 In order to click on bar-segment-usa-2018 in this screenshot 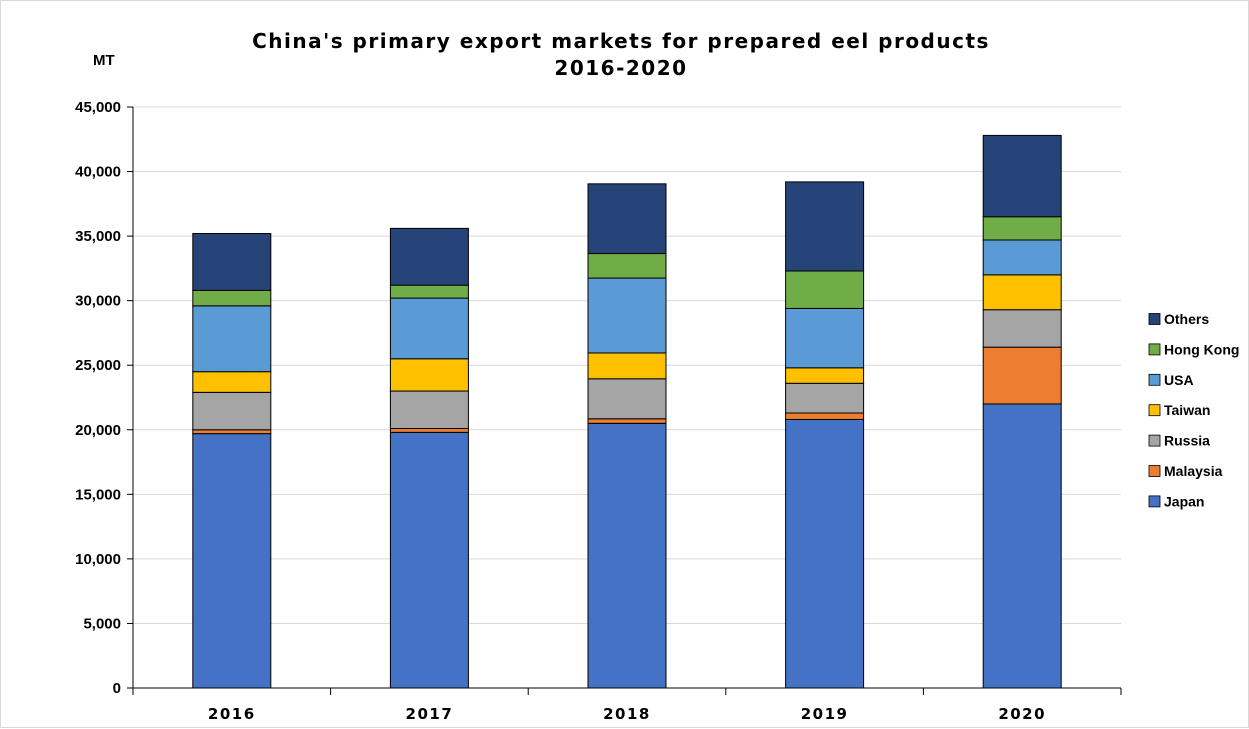, I will do `click(627, 315)`.